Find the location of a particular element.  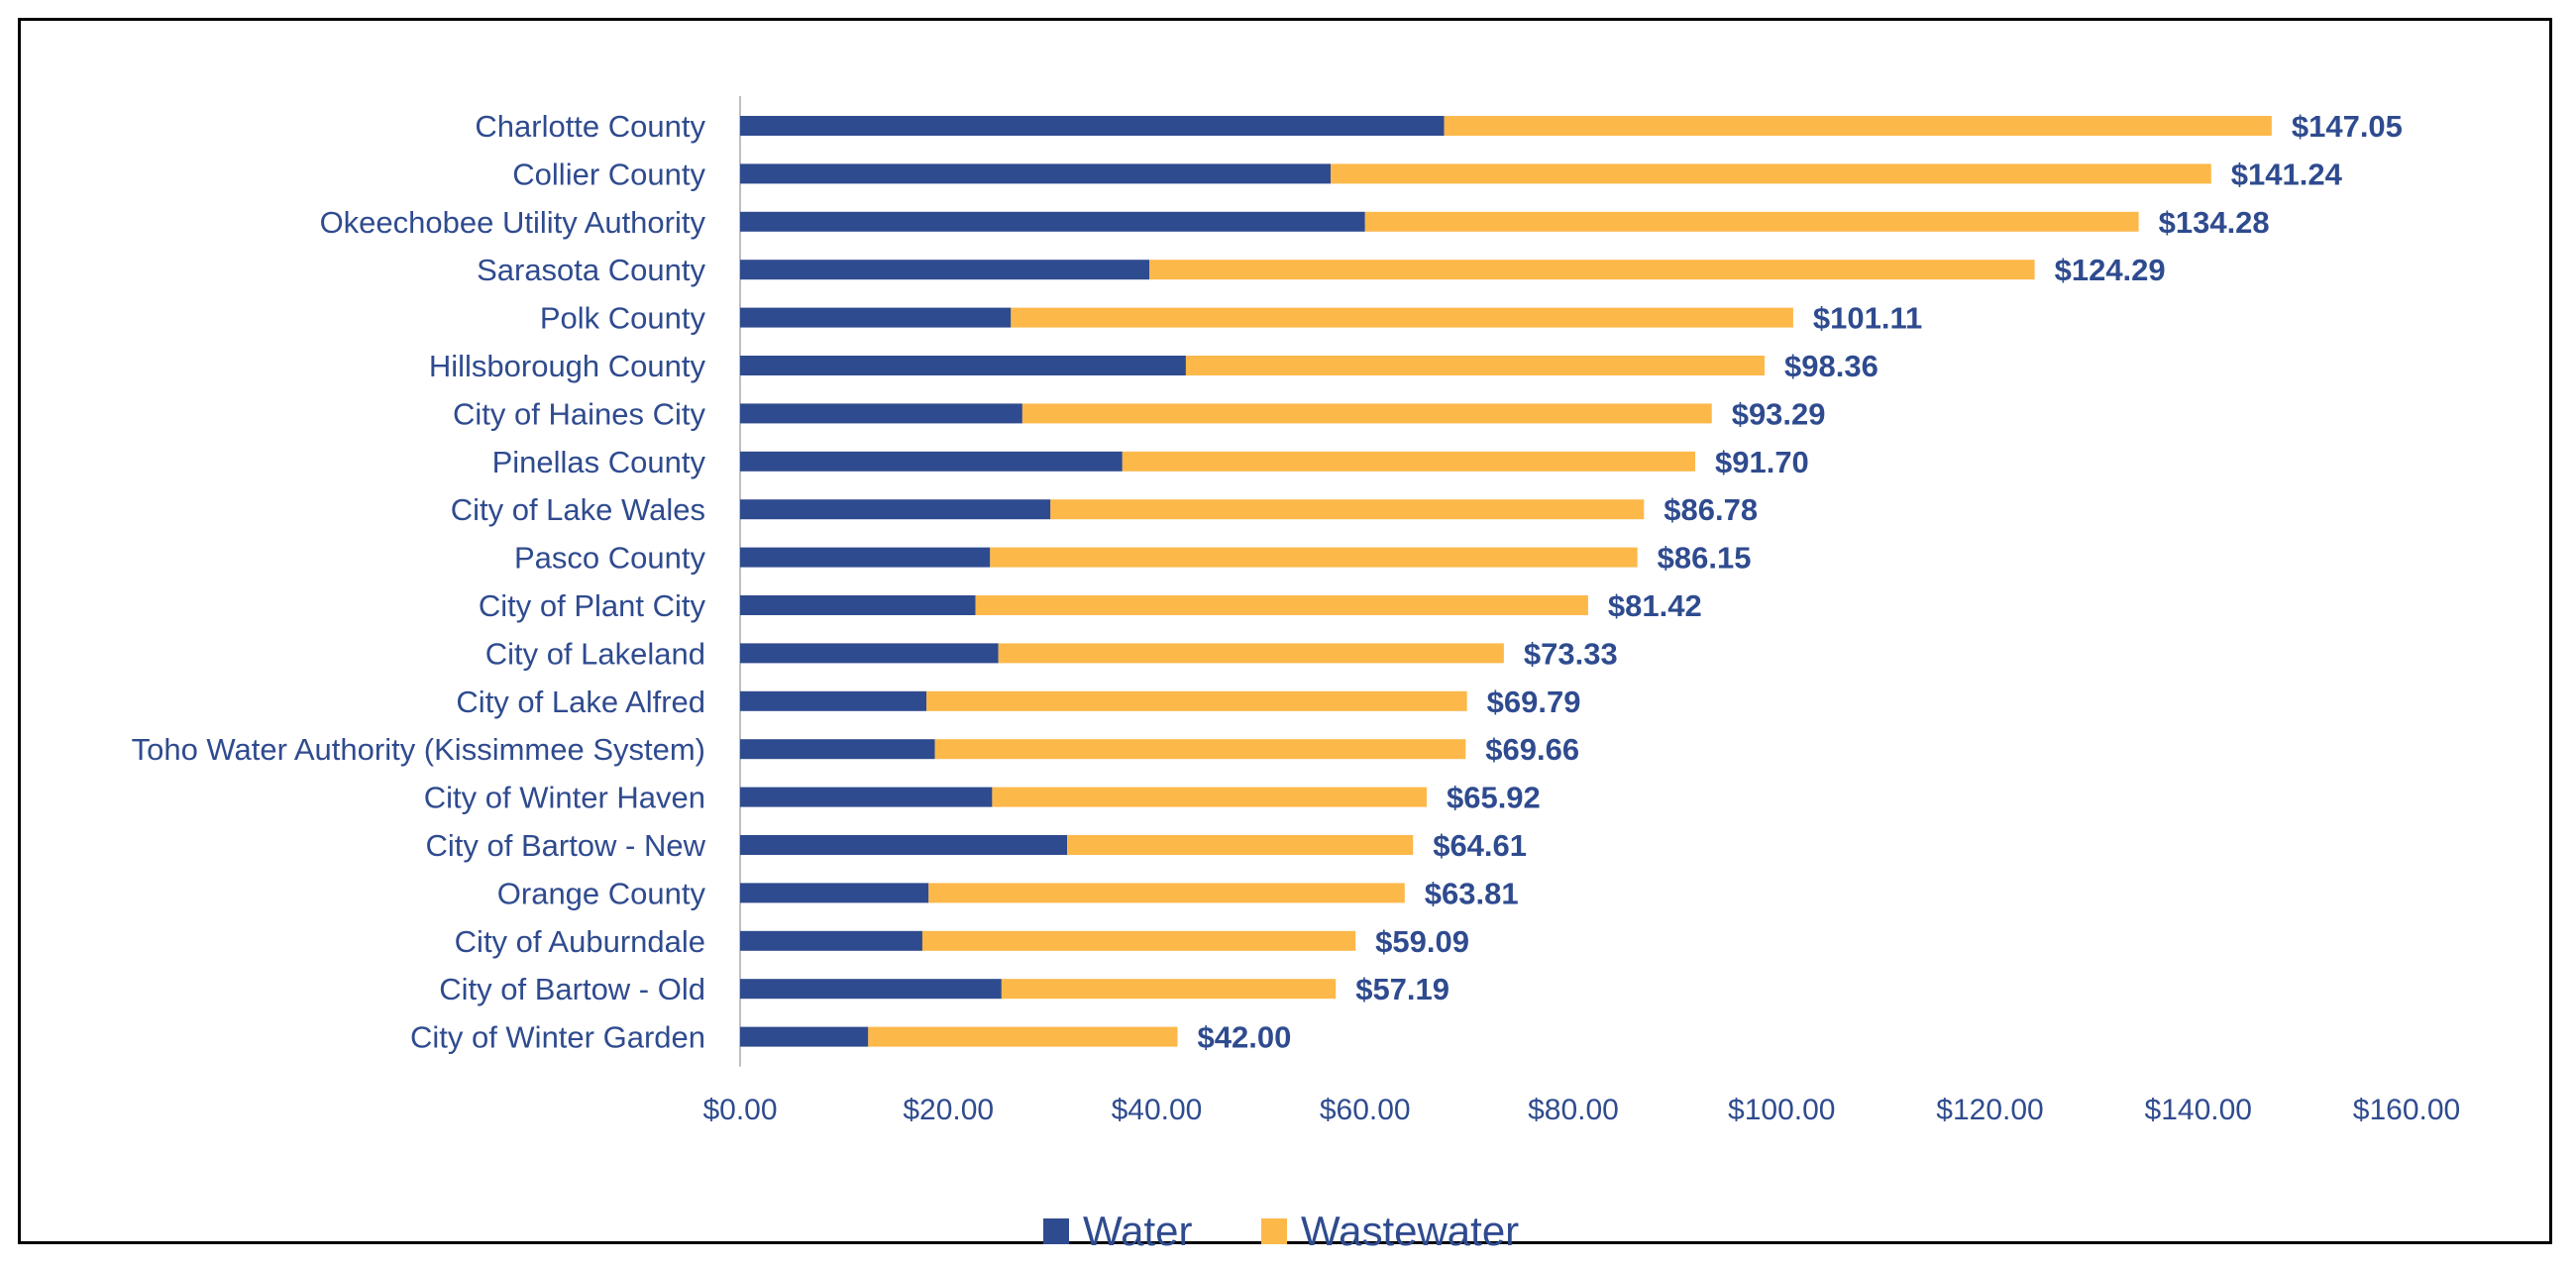

x-tick-label: $80.00 is located at coordinates (1573, 1110).